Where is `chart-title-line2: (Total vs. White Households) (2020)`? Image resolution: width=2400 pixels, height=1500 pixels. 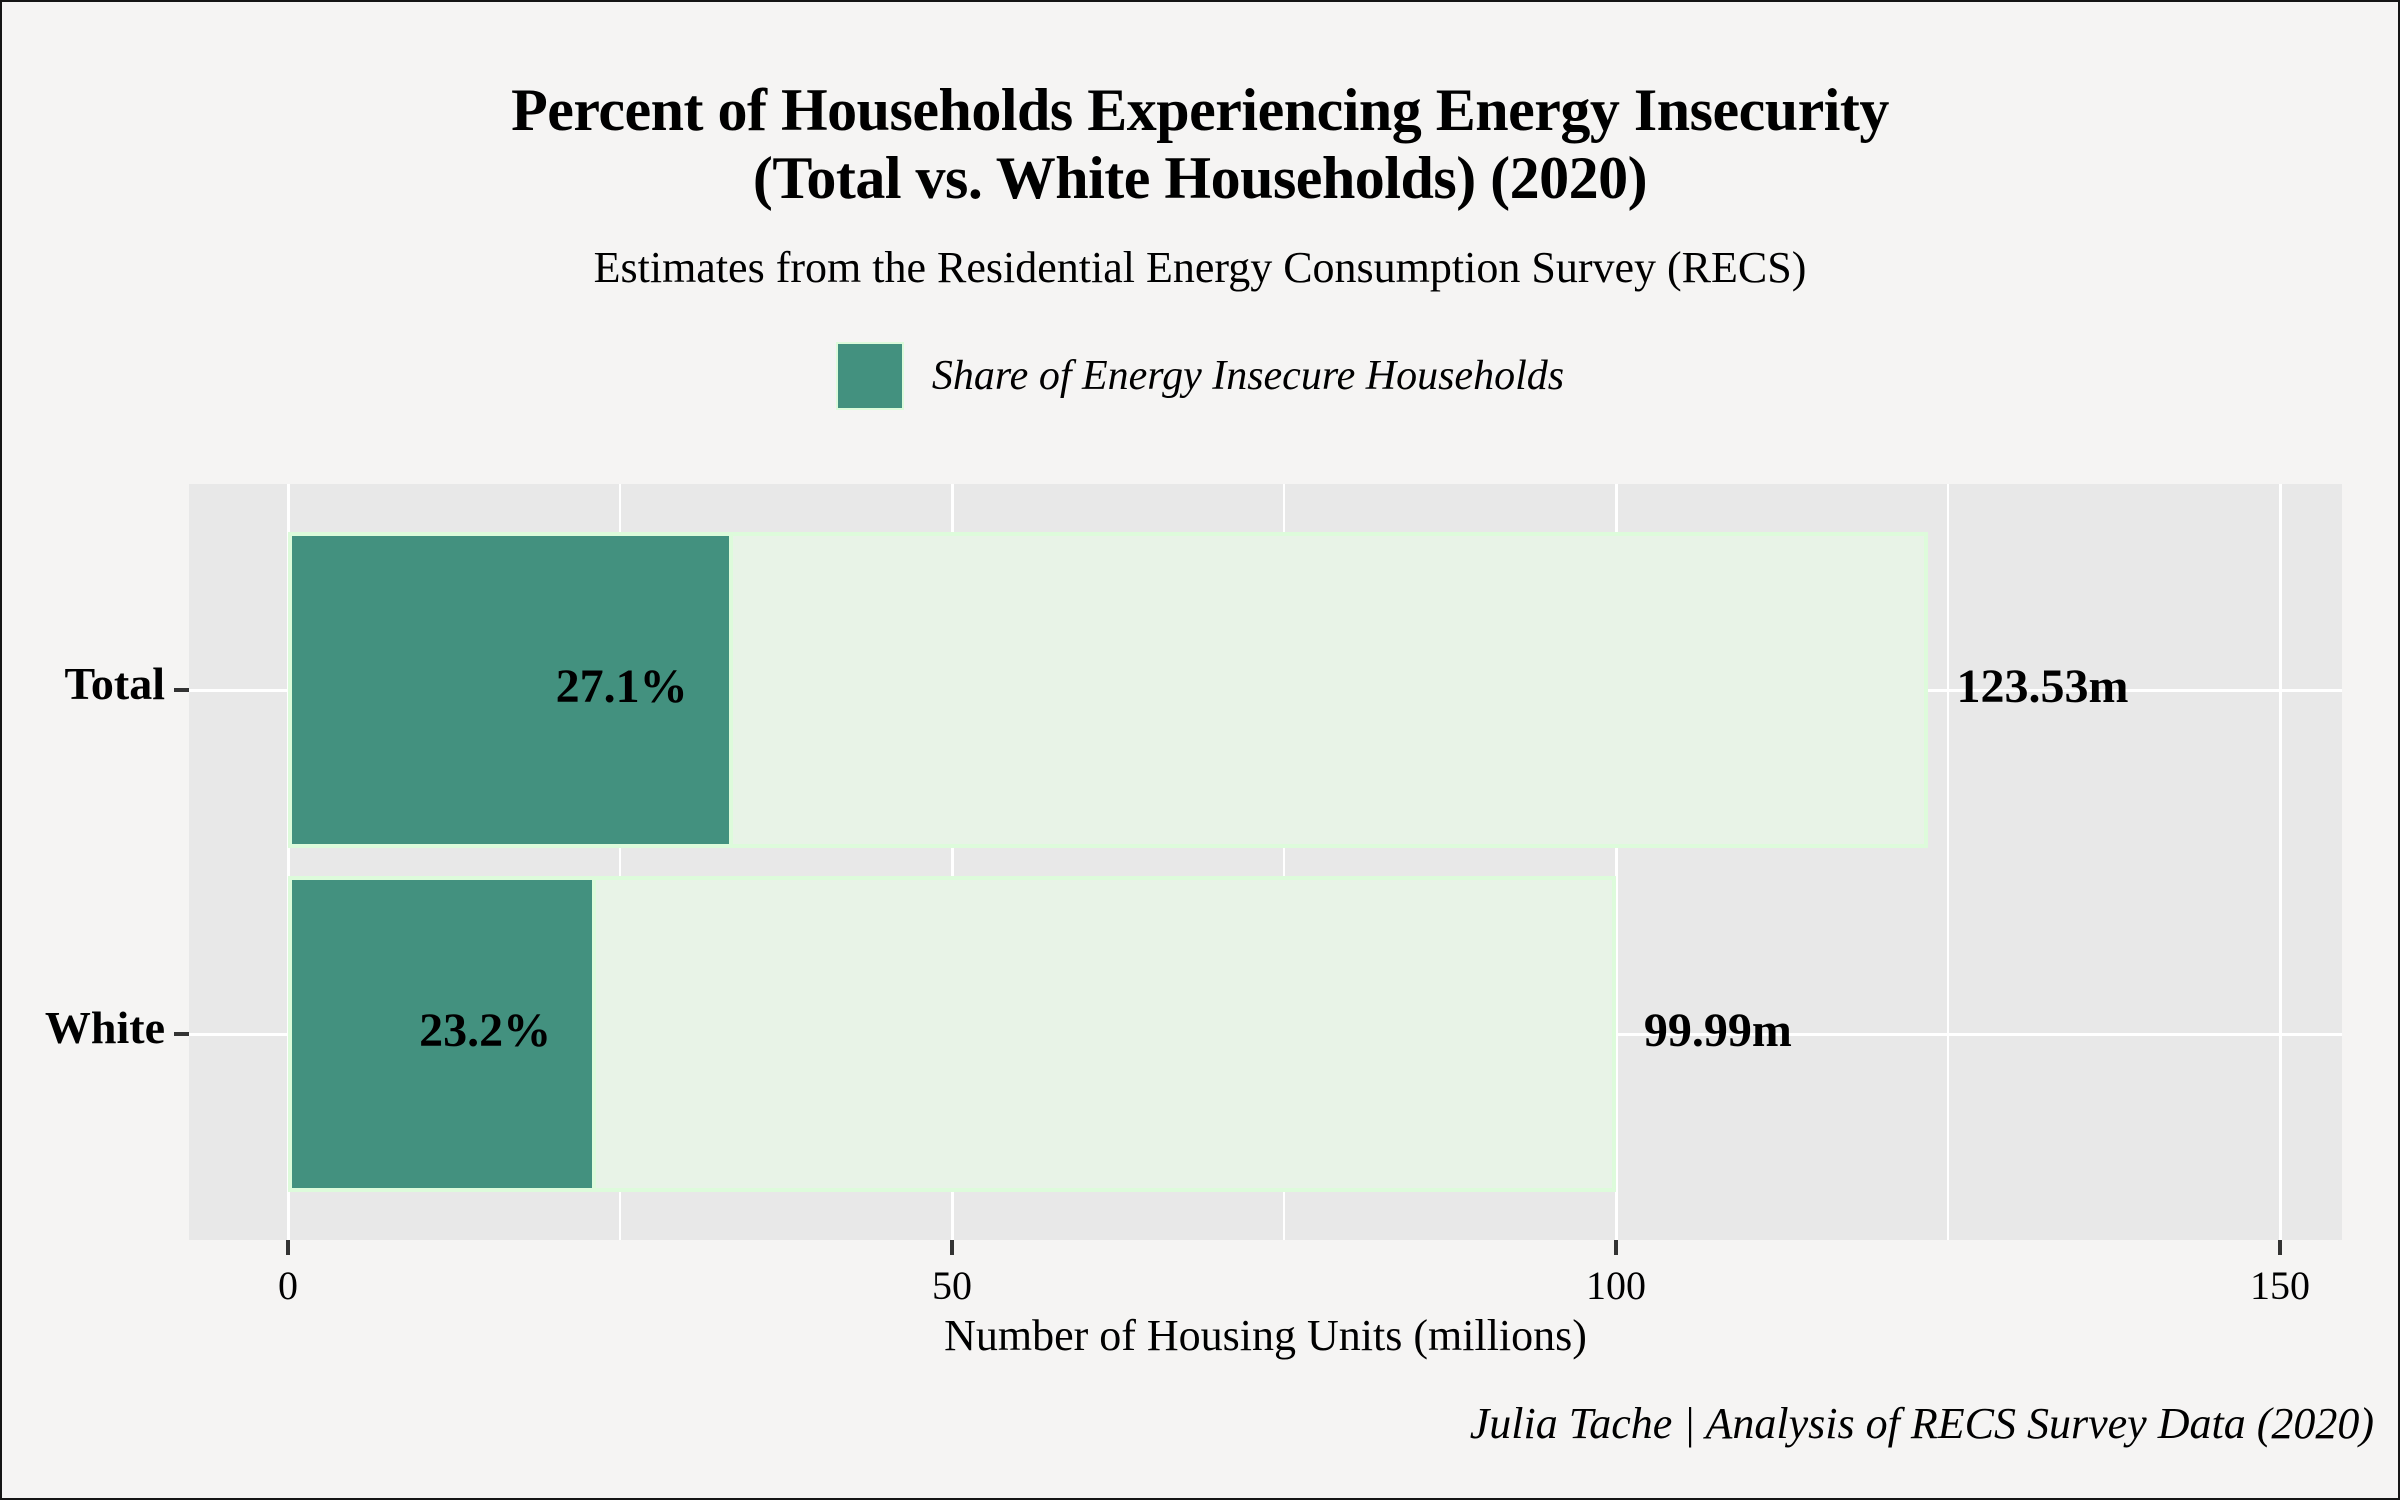
chart-title-line2: (Total vs. White Households) (2020) is located at coordinates (1200, 178).